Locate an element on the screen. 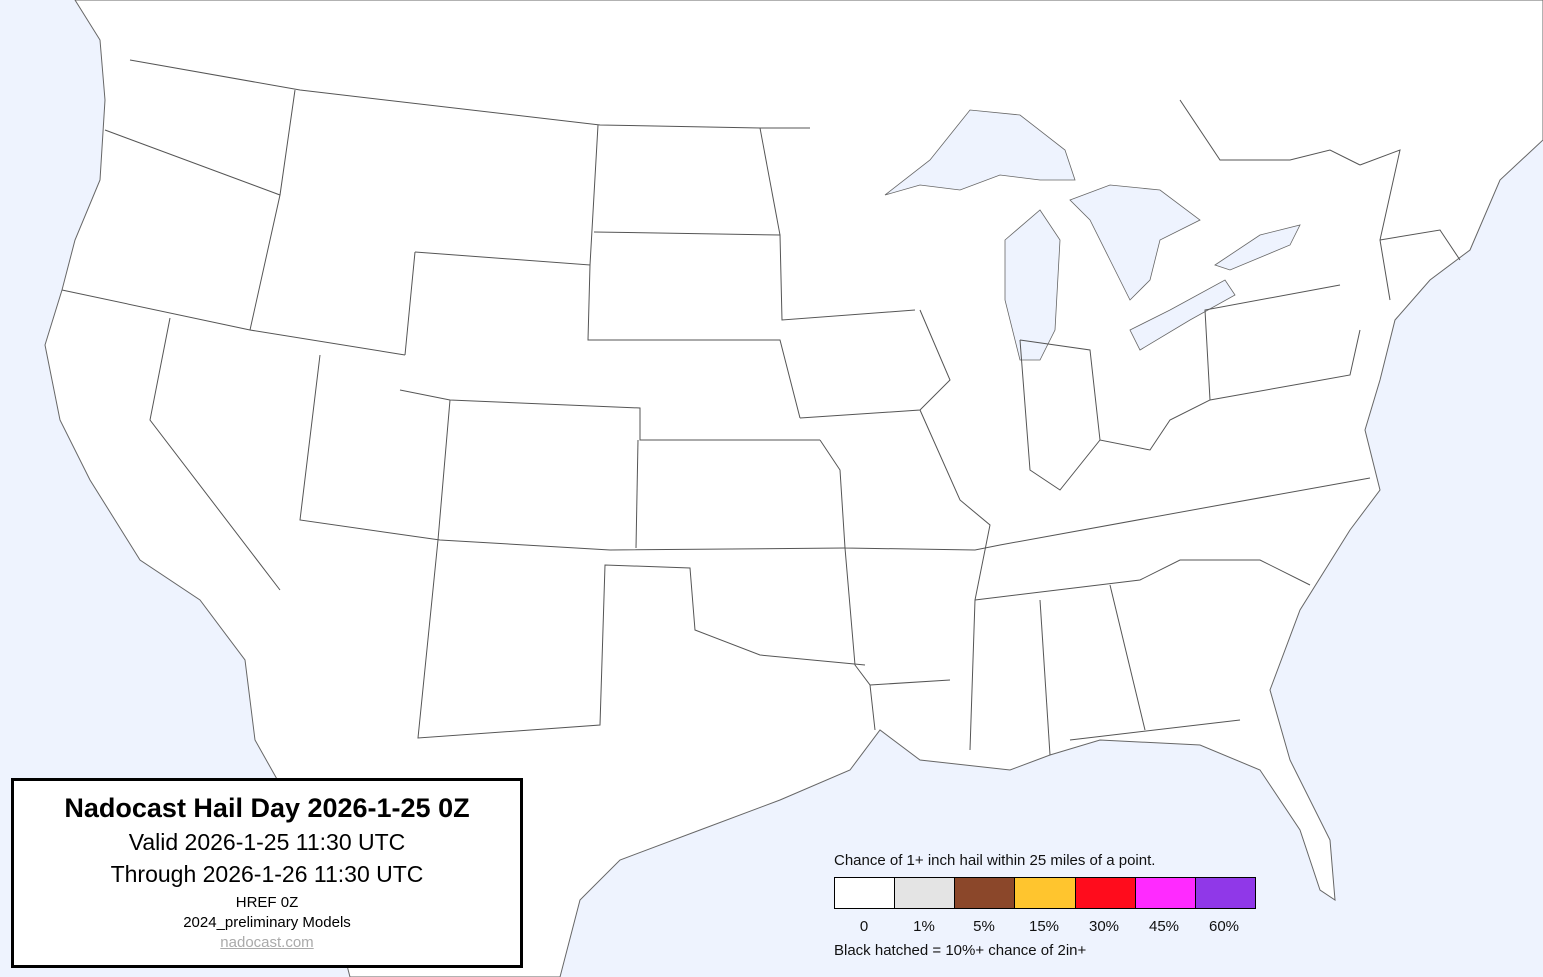  nadocast-link: nadocast.com is located at coordinates (267, 942).